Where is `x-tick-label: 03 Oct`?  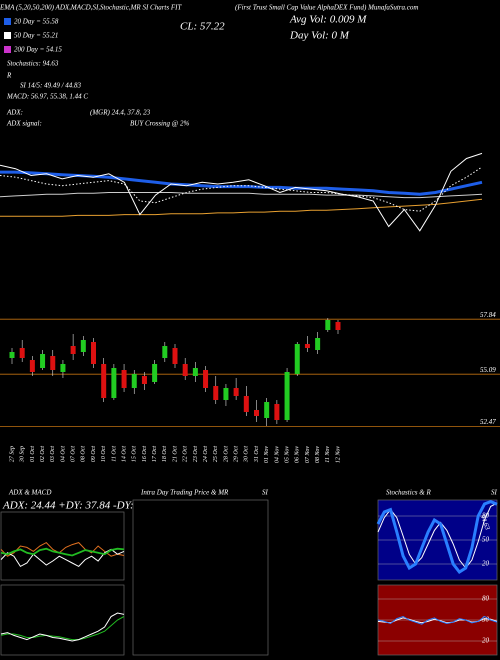 x-tick-label: 03 Oct is located at coordinates (53, 454).